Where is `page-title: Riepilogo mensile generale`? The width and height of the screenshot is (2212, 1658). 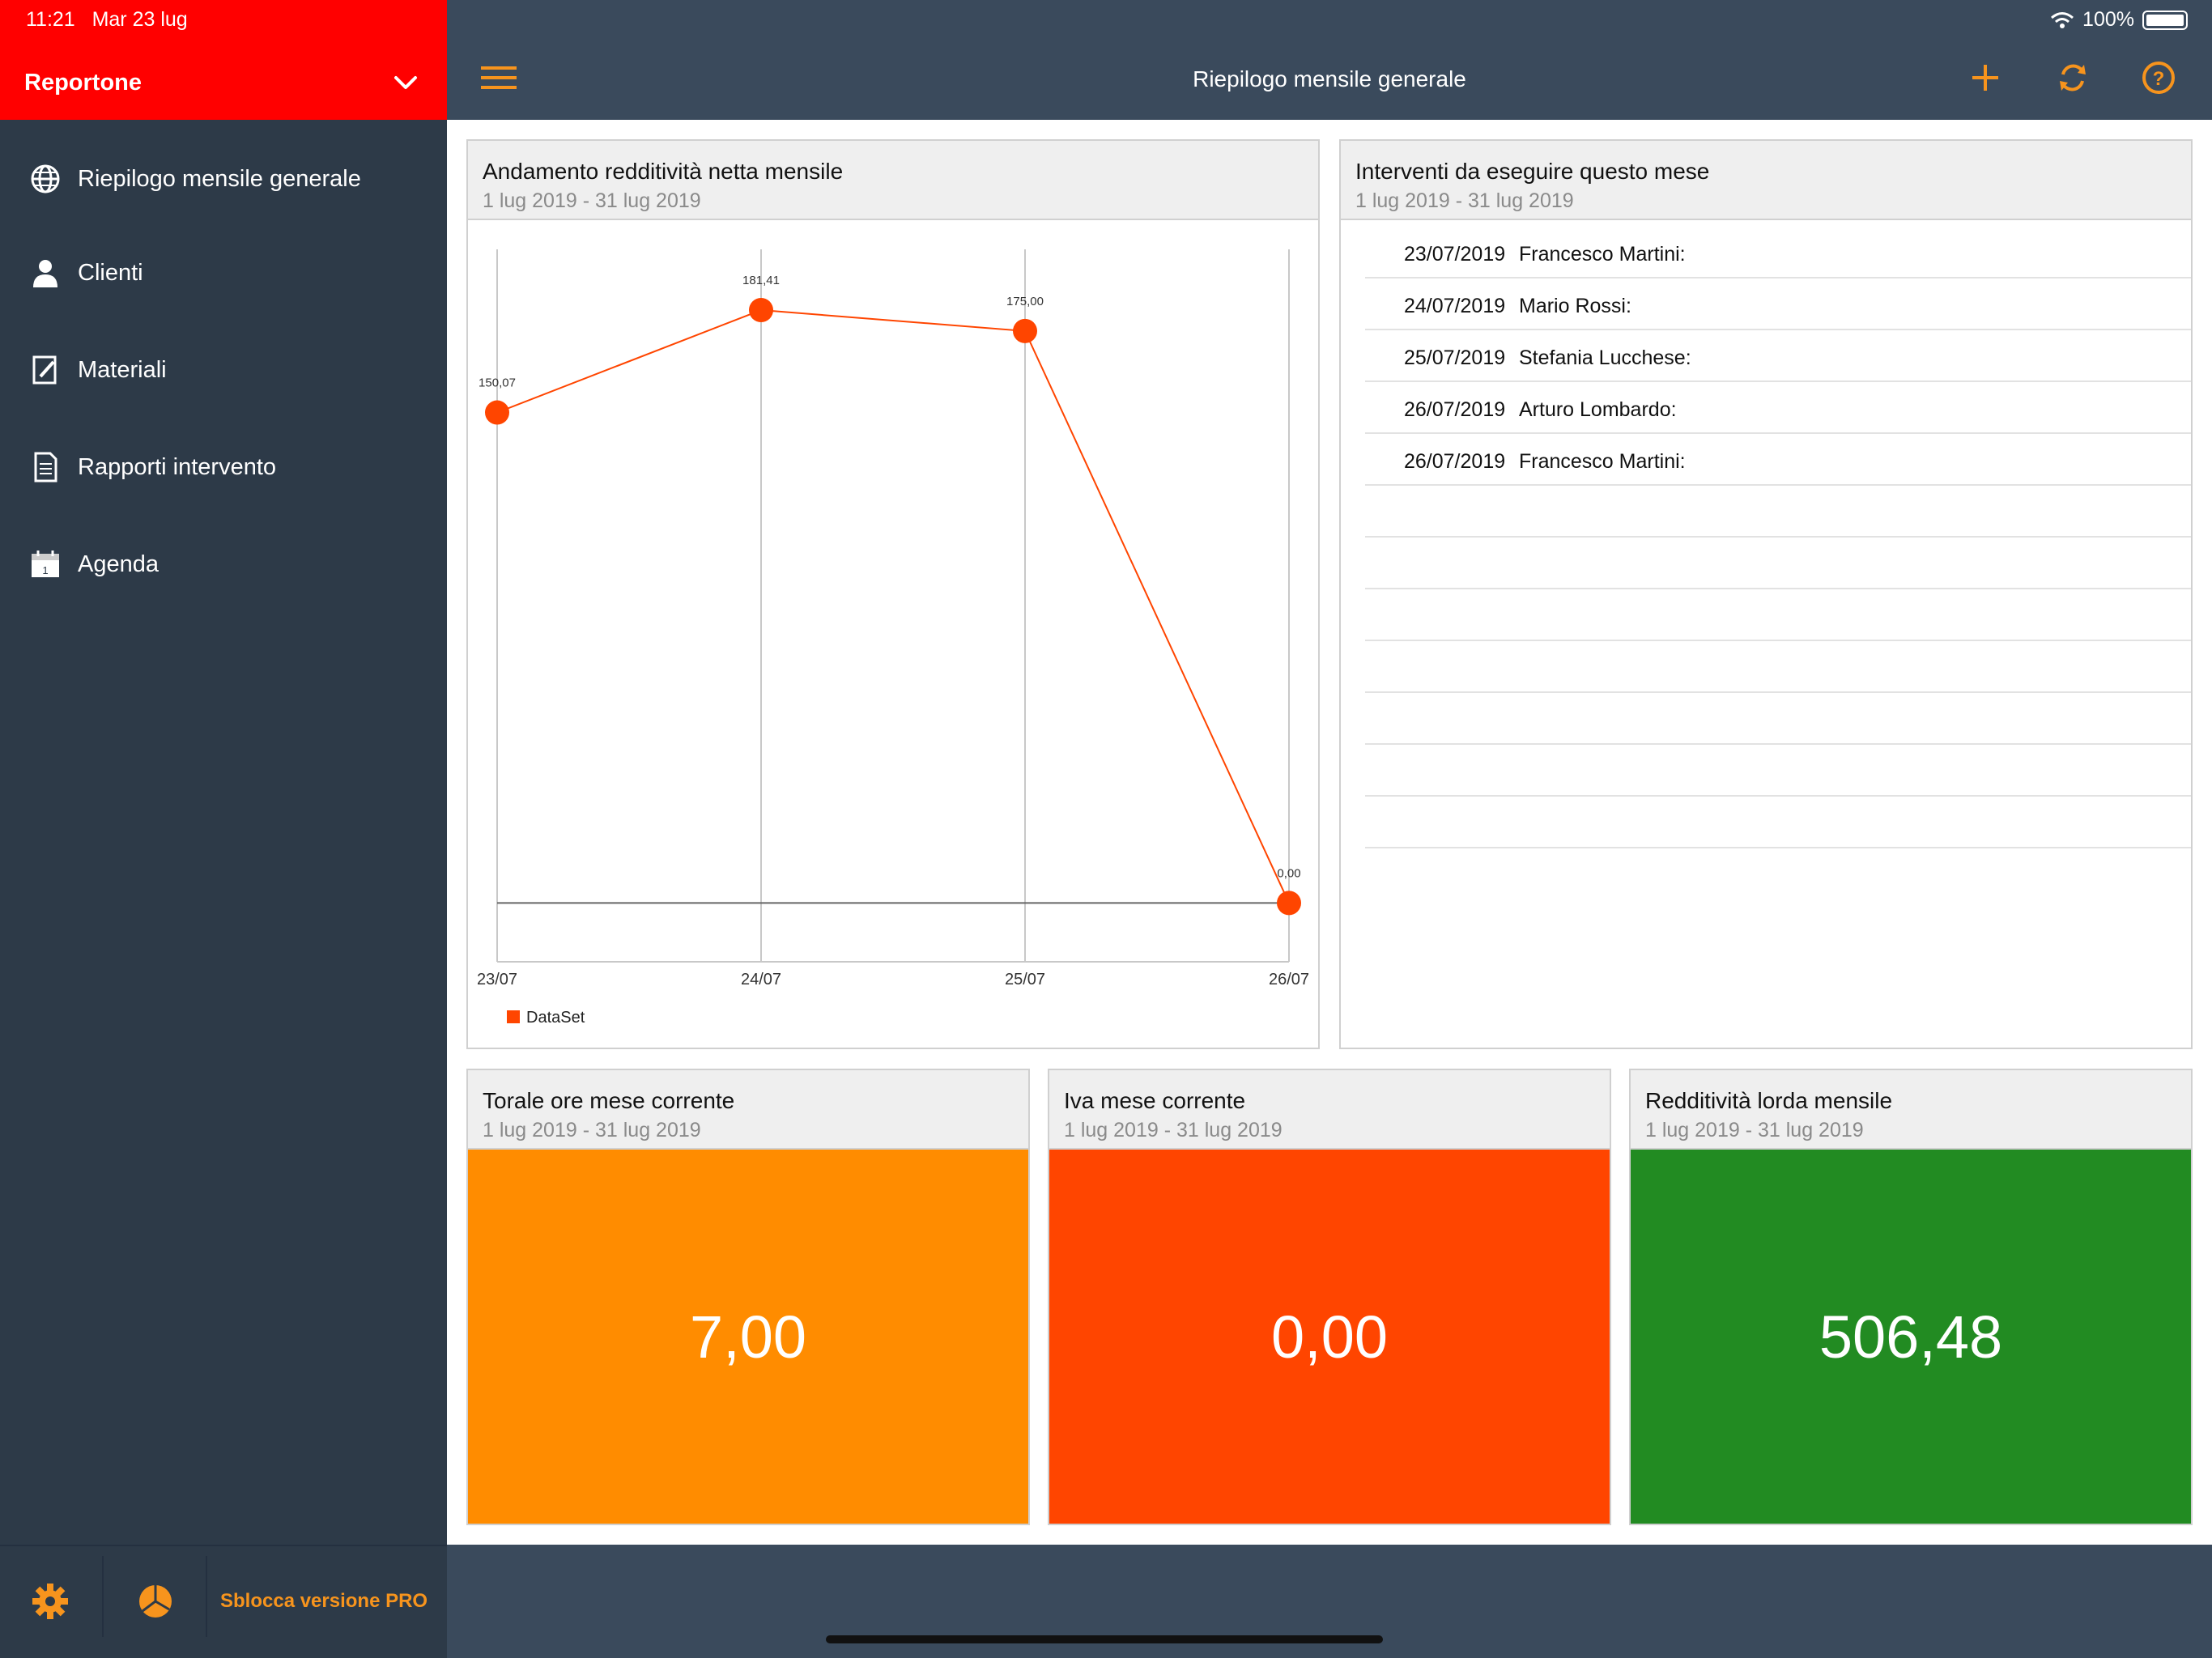
page-title: Riepilogo mensile generale is located at coordinates (1330, 78).